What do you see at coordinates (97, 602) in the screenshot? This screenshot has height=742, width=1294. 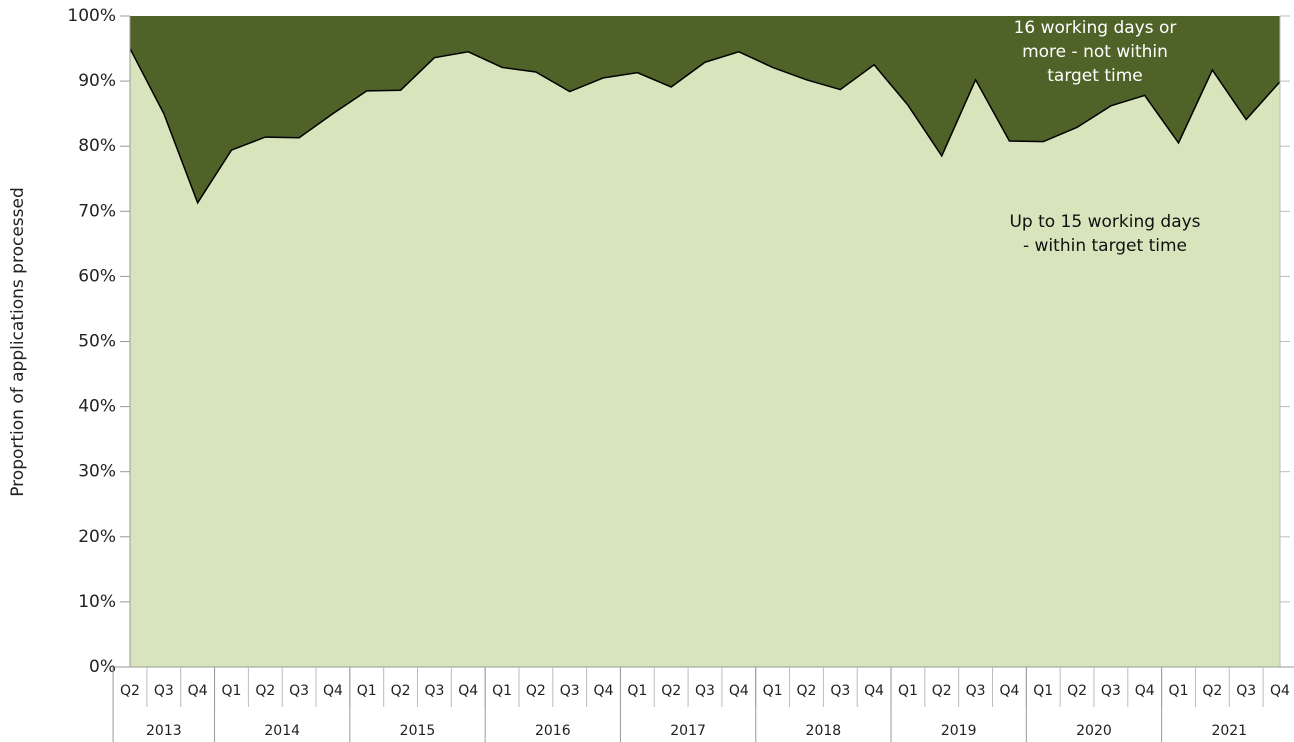 I see `y-tick-label: 10%` at bounding box center [97, 602].